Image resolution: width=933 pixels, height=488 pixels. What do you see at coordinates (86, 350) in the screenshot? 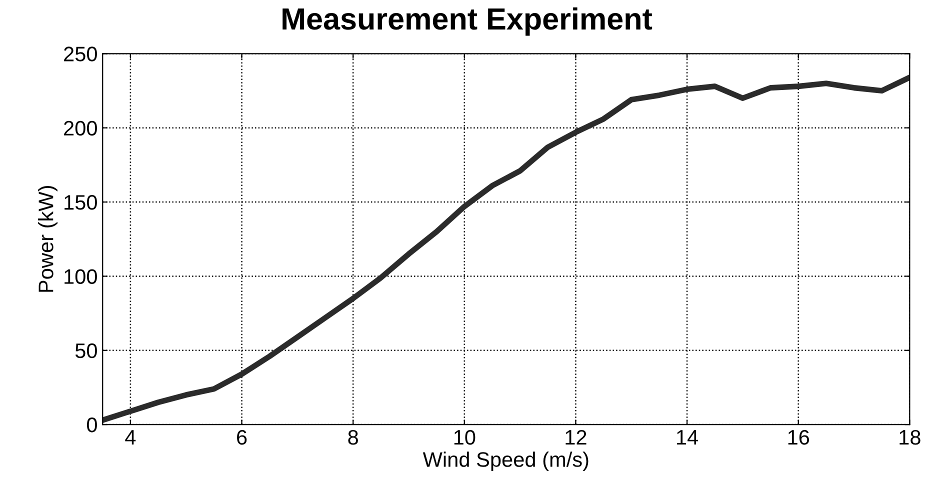
I see `y-tick-label: 50` at bounding box center [86, 350].